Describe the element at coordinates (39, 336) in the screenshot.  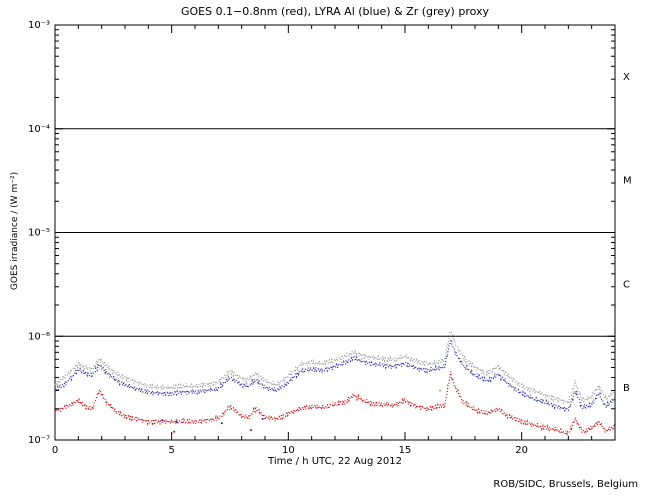
I see `y-tick-label: 10⁻⁶` at that location.